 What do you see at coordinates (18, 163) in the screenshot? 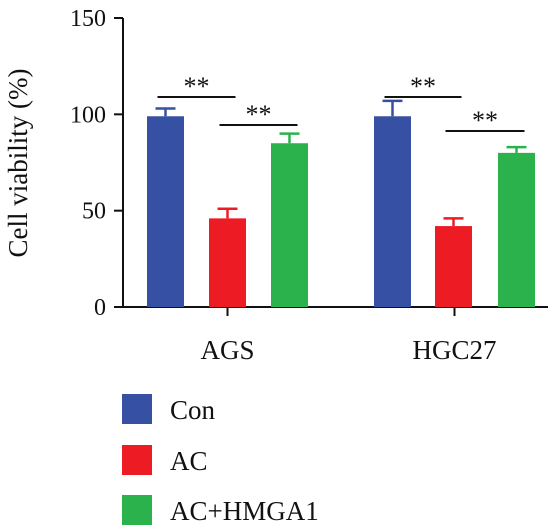
I see `y-axis-label: Cell viability (%)` at bounding box center [18, 163].